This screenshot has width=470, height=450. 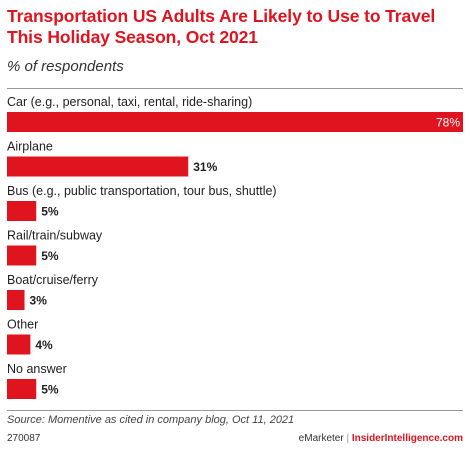 I want to click on chart-id: 270087, so click(x=24, y=438).